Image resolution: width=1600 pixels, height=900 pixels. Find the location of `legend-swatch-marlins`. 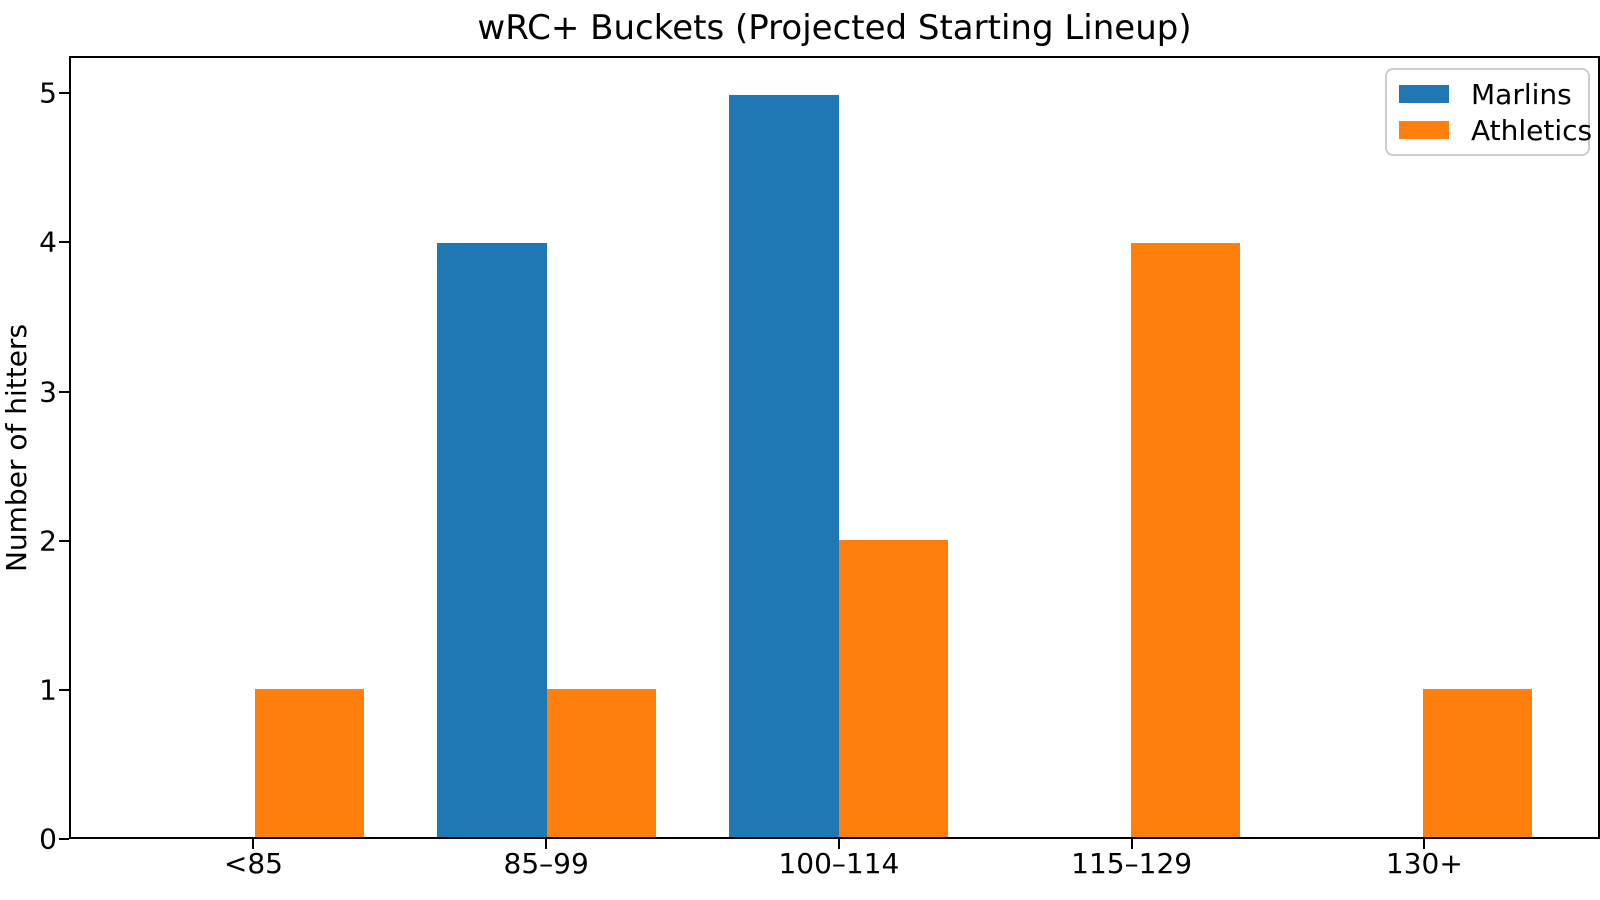

legend-swatch-marlins is located at coordinates (1424, 94).